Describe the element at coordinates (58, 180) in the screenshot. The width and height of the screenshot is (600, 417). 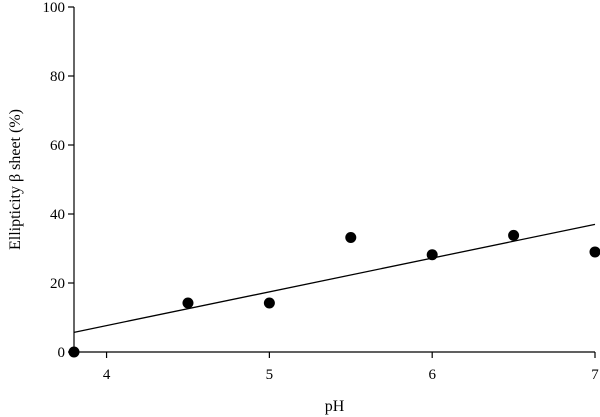
I see `y-ticks: 0 20 40 60 80 100` at that location.